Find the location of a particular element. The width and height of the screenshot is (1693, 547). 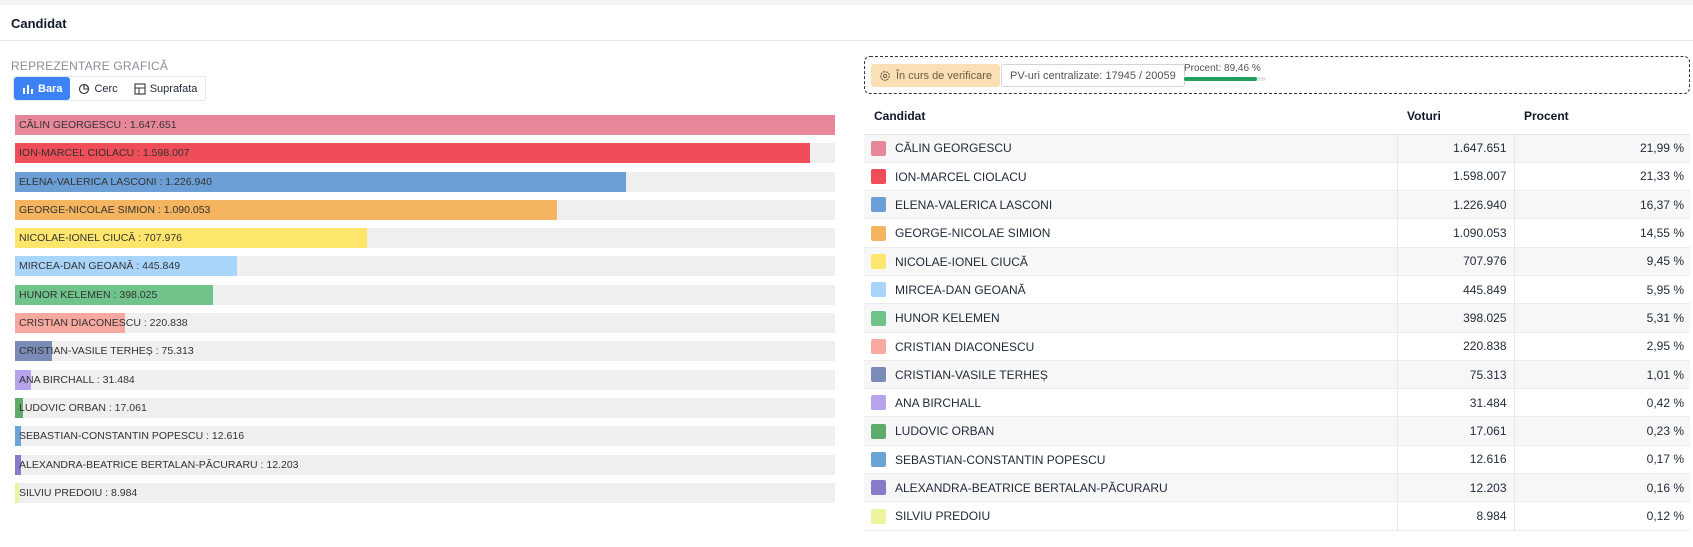

candidate-cell: MIRCEA-DAN GEOANĂ is located at coordinates (1131, 290).